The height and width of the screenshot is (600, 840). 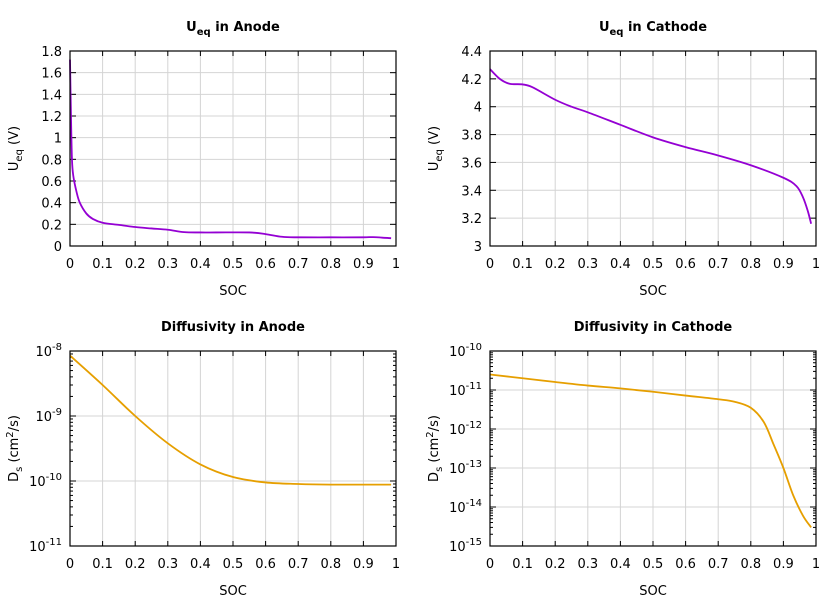 I want to click on x-tick-label: 0.2, so click(x=135, y=264).